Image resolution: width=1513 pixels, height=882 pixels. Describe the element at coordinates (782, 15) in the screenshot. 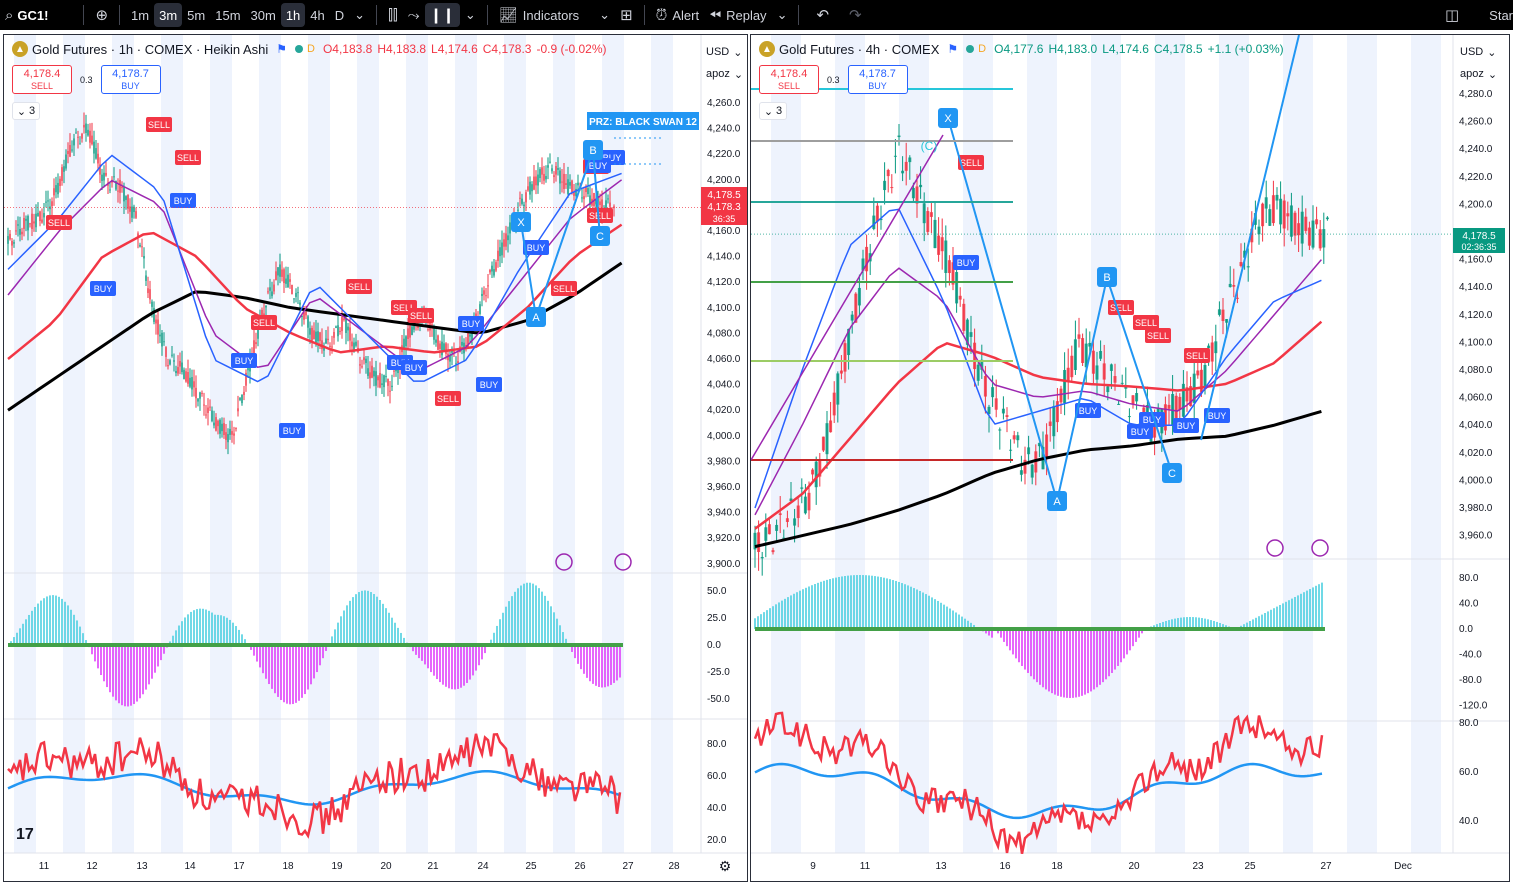

I see `replay-more-button: ⌄` at that location.